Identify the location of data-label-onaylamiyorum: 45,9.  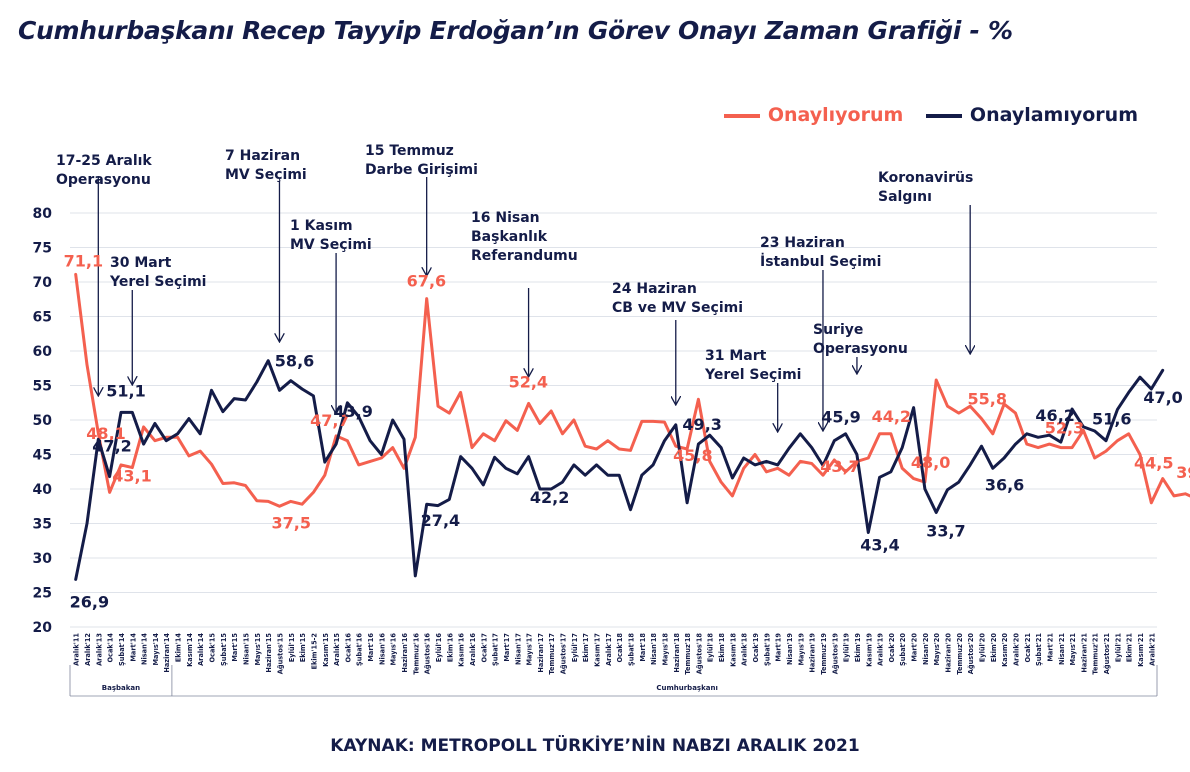
(840, 417).